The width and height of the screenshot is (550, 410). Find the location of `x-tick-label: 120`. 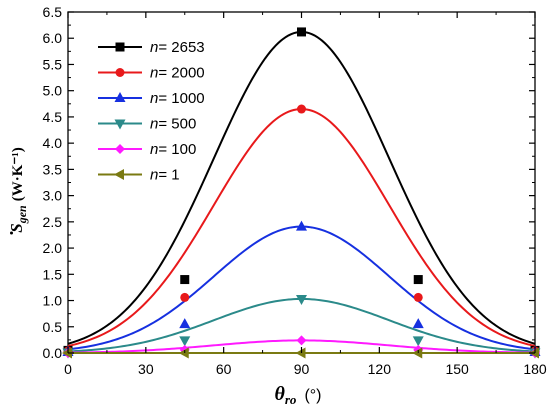

x-tick-label: 120 is located at coordinates (380, 369).